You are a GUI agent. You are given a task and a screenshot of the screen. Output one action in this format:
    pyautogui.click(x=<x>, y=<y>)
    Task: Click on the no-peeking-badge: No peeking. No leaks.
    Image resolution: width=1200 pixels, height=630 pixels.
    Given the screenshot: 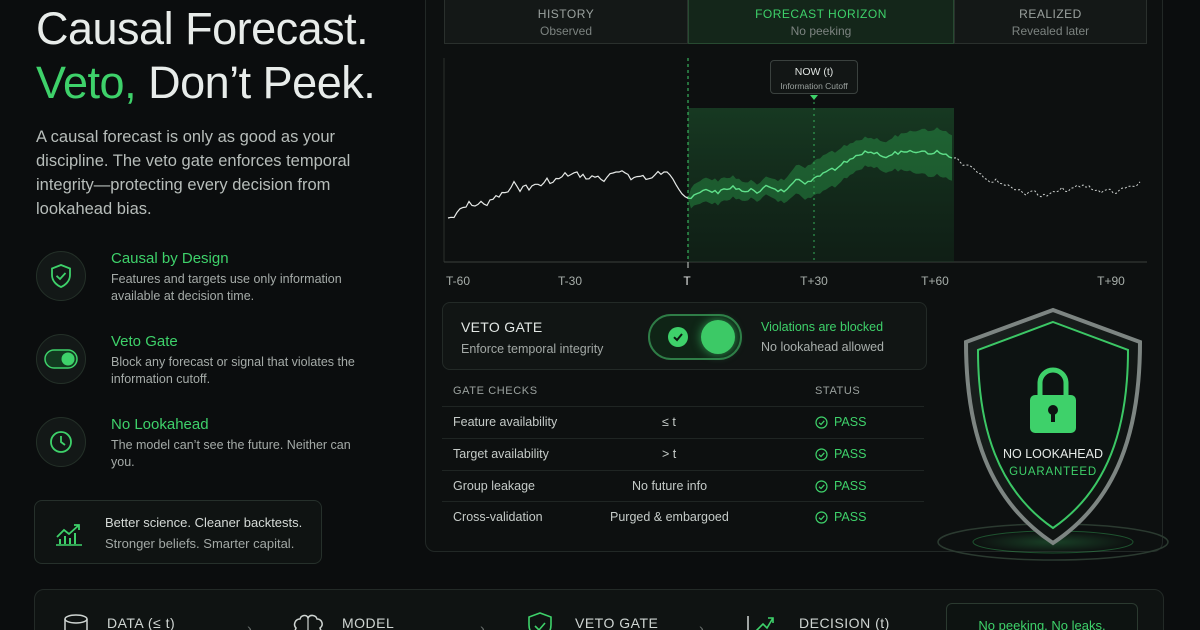 What is the action you would take?
    pyautogui.click(x=1042, y=616)
    